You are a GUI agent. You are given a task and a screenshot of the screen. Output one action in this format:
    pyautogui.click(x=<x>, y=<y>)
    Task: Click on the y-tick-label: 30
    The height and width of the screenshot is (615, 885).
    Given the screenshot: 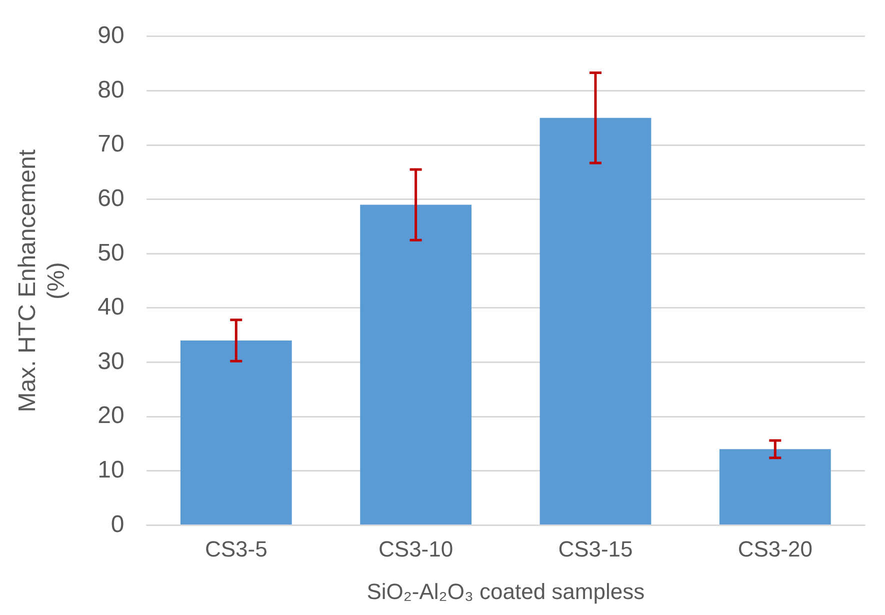 What is the action you would take?
    pyautogui.click(x=111, y=361)
    